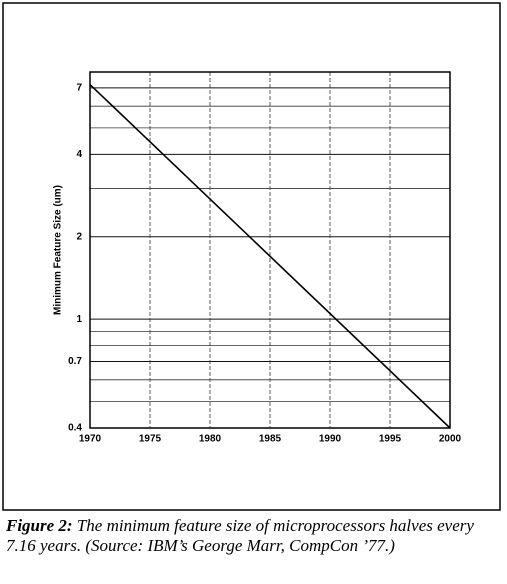 Image resolution: width=507 pixels, height=584 pixels. Describe the element at coordinates (79, 88) in the screenshot. I see `y-tick-label: 7` at that location.